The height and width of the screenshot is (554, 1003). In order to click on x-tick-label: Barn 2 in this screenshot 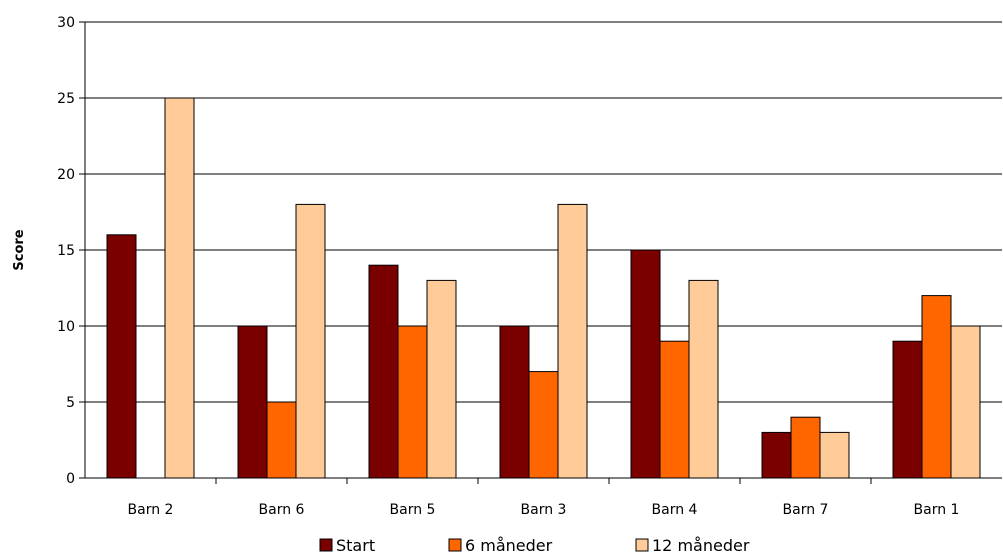, I will do `click(151, 510)`.